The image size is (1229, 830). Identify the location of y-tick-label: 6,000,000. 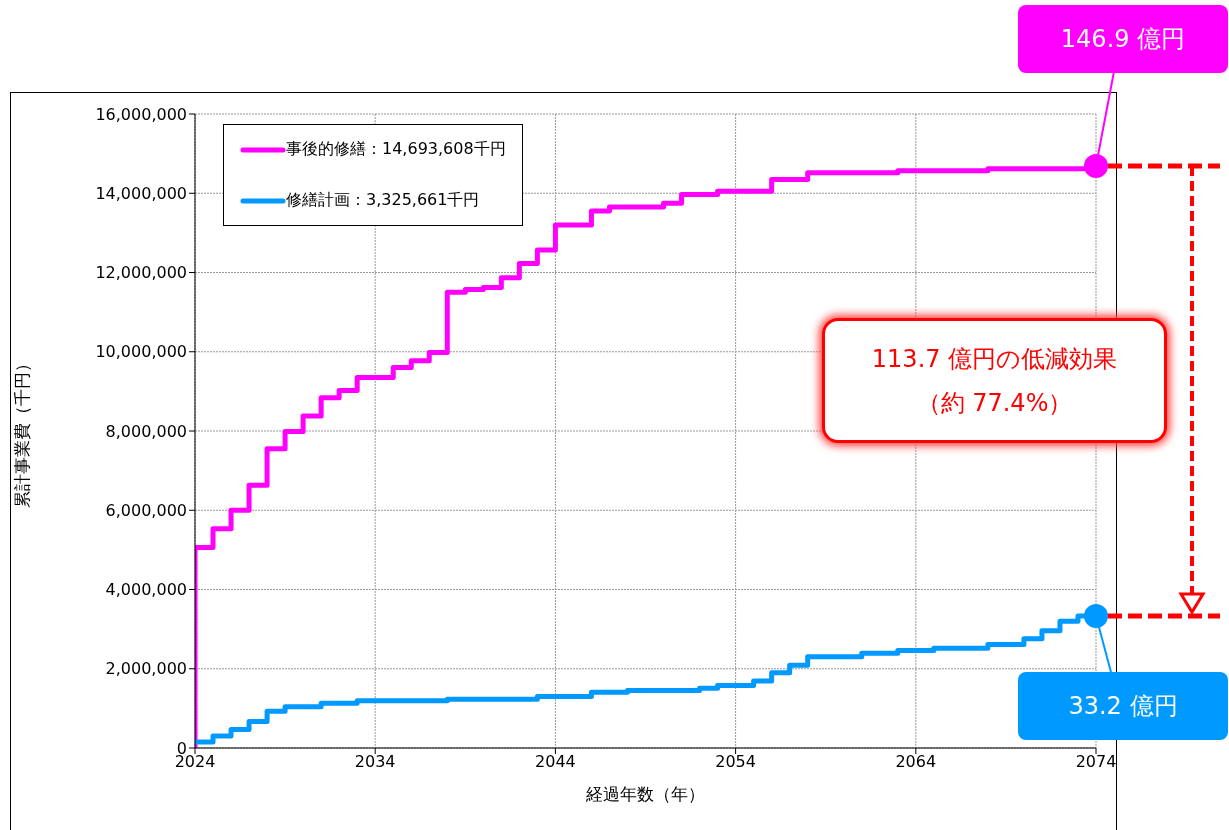
(146, 510).